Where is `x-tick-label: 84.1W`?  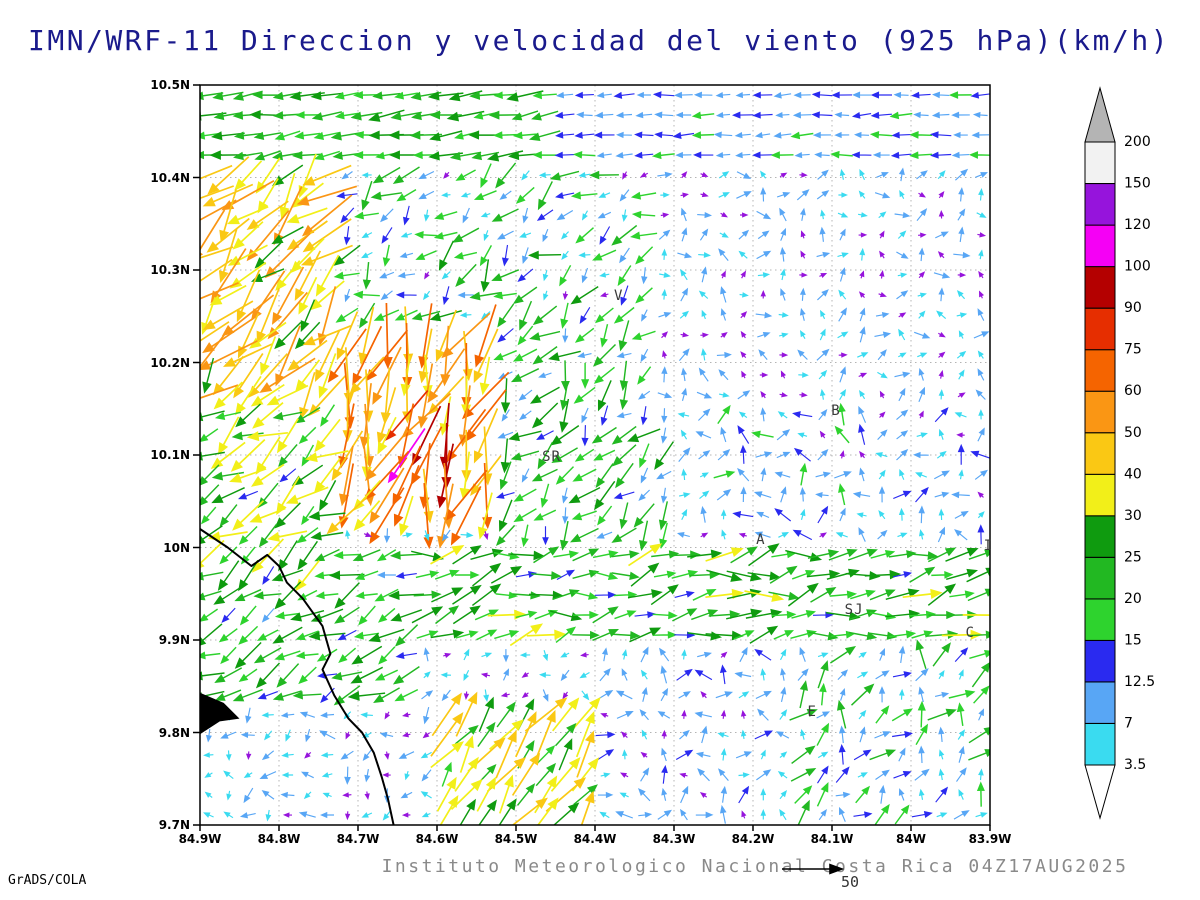
x-tick-label: 84.1W is located at coordinates (832, 839).